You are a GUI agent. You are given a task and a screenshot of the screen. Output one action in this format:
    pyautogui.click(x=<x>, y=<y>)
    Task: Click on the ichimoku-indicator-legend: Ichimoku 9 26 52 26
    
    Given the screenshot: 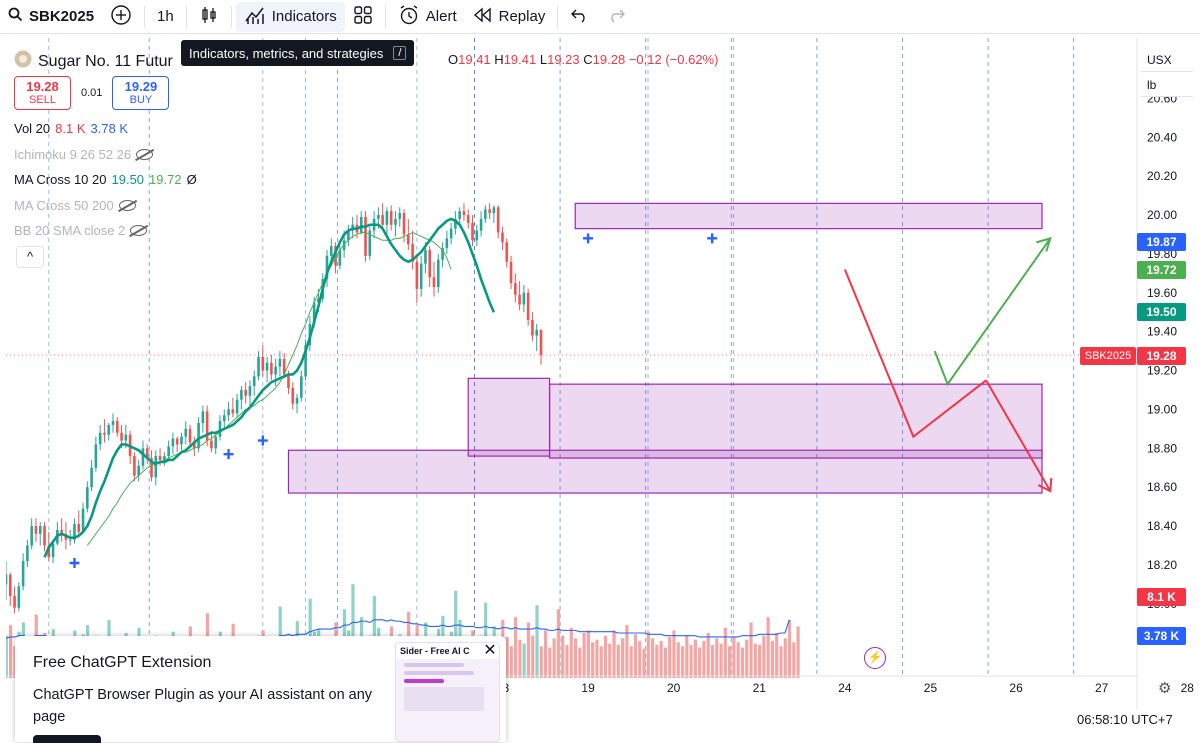 What is the action you would take?
    pyautogui.click(x=84, y=154)
    